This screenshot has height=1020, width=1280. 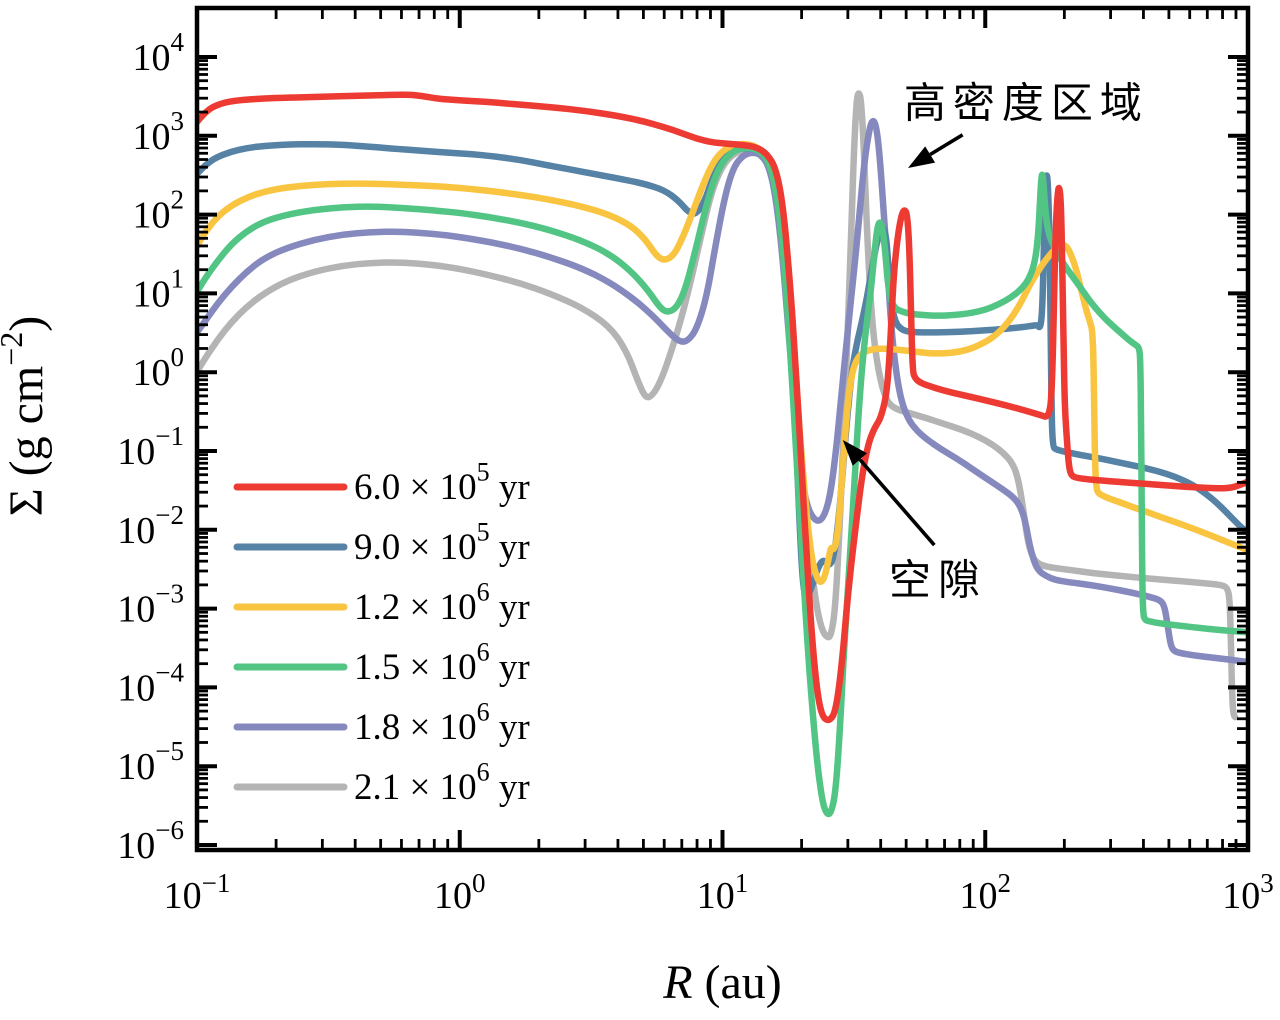 I want to click on legend-item-t-2p1e6-yr: 2.1 × 106 yr, so click(x=381, y=782).